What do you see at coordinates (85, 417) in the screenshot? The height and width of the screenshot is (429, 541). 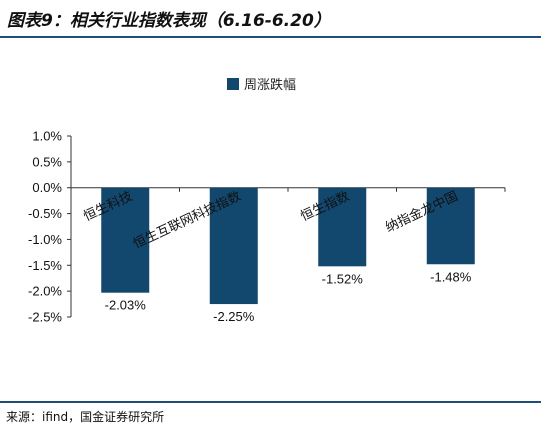 I see `source-note: 来源：ifind，国金证券研究所` at bounding box center [85, 417].